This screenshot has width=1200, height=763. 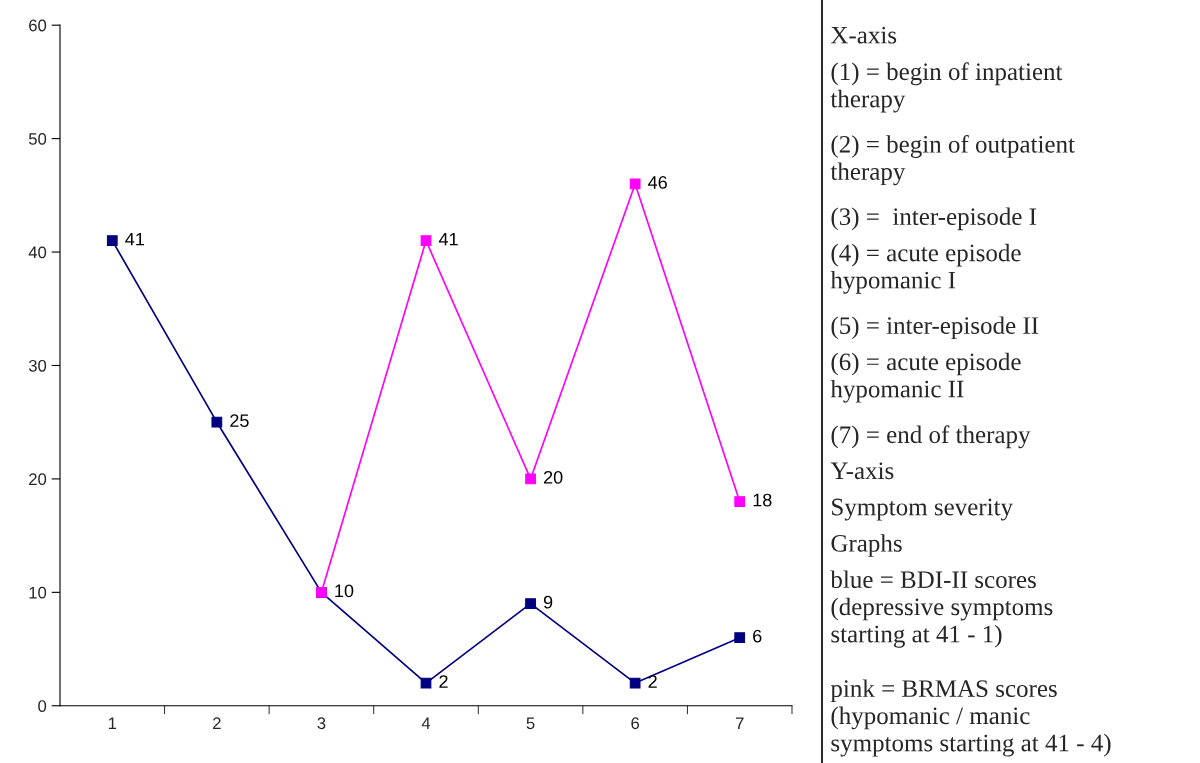 I want to click on text: (7) = end of therapy, so click(x=931, y=437).